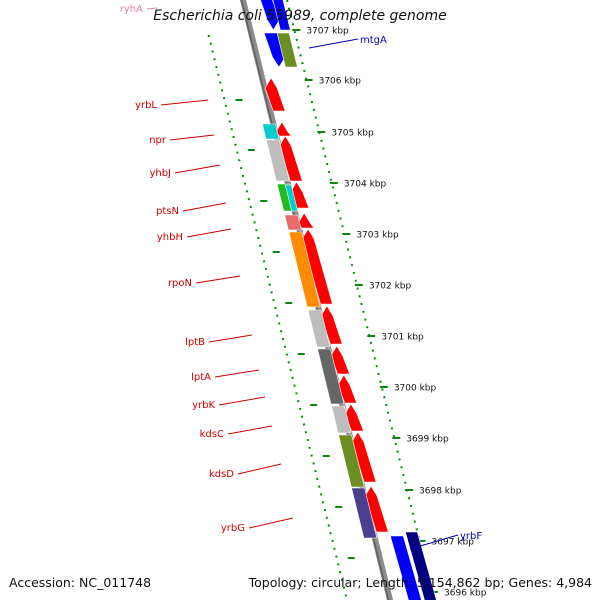 This screenshot has height=600, width=600. Describe the element at coordinates (131, 9) in the screenshot. I see `gene-label-top: ryhA` at that location.